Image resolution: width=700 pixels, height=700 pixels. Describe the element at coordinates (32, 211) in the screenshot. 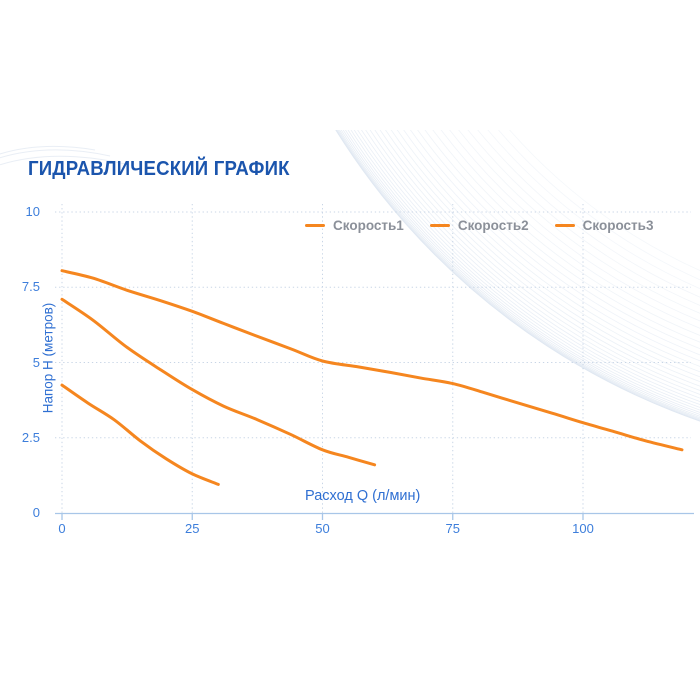

I see `y-tick-label: 10` at that location.